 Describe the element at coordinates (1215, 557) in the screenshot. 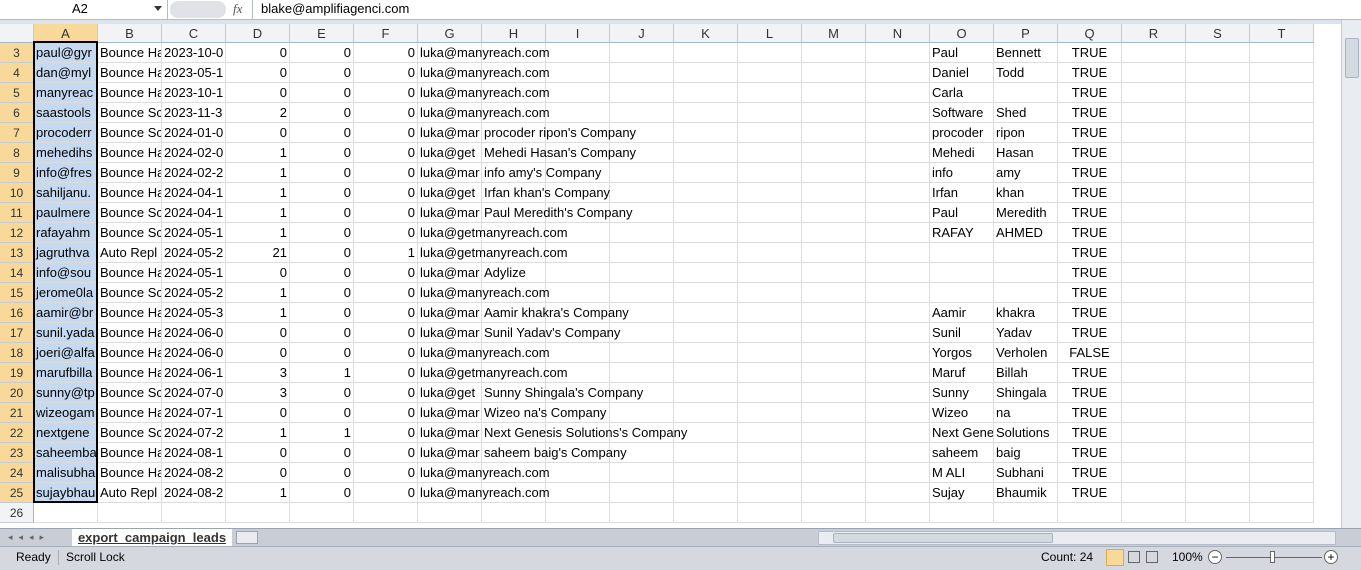

I see `zoom-out: −` at that location.